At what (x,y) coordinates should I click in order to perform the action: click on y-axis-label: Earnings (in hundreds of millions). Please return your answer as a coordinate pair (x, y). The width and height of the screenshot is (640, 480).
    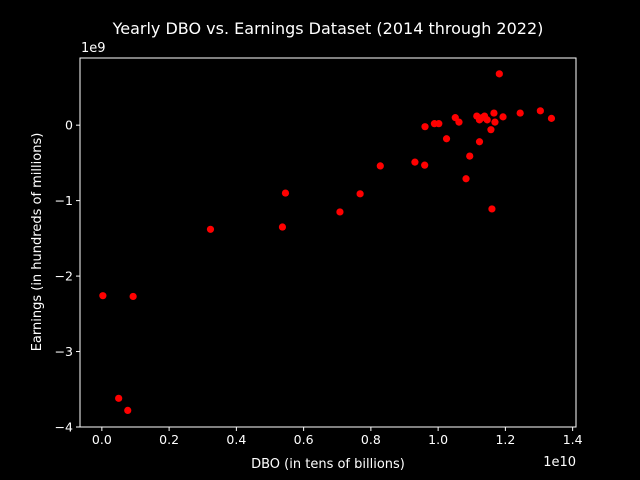
    Looking at the image, I should click on (37, 242).